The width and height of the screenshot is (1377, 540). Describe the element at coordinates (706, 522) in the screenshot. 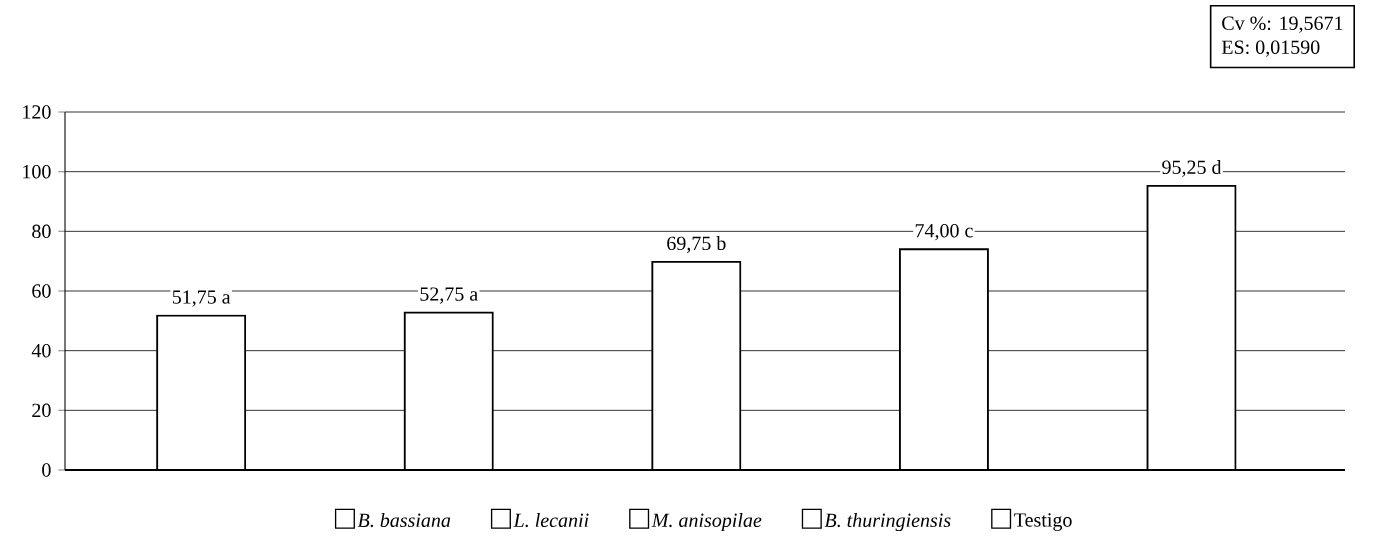

I see `legend-label: M. anisopilae` at that location.